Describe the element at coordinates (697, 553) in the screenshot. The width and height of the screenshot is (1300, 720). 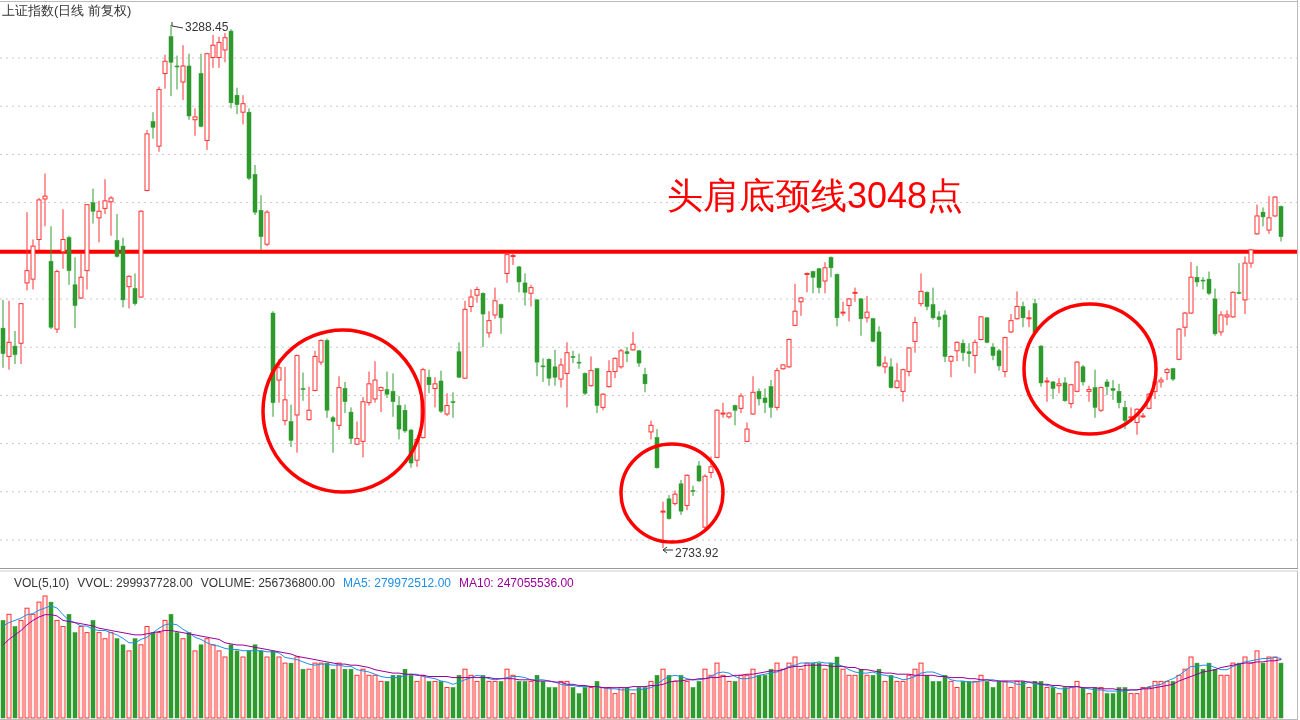
I see `annotation: 2733.92` at that location.